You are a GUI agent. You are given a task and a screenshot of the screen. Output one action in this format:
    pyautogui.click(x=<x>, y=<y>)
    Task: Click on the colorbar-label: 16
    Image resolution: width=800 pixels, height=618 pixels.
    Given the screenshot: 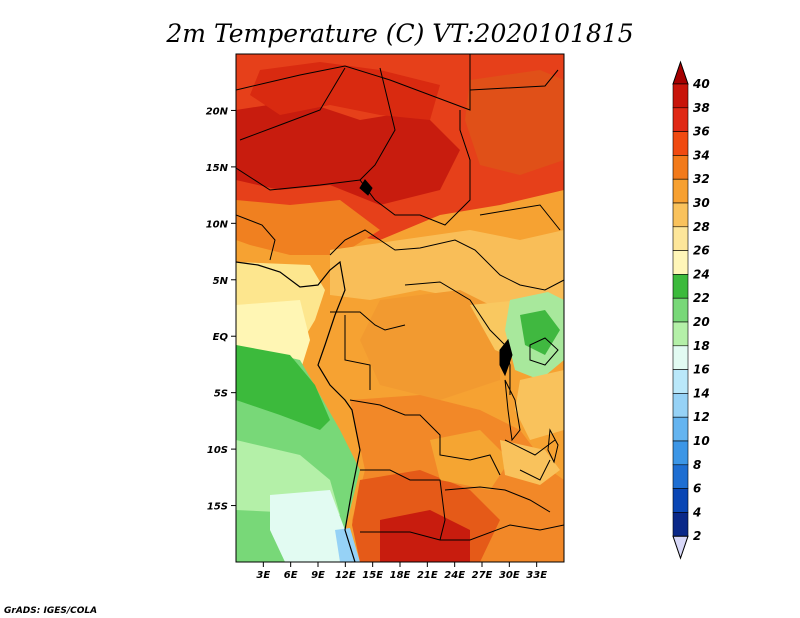 What is the action you would take?
    pyautogui.click(x=701, y=370)
    